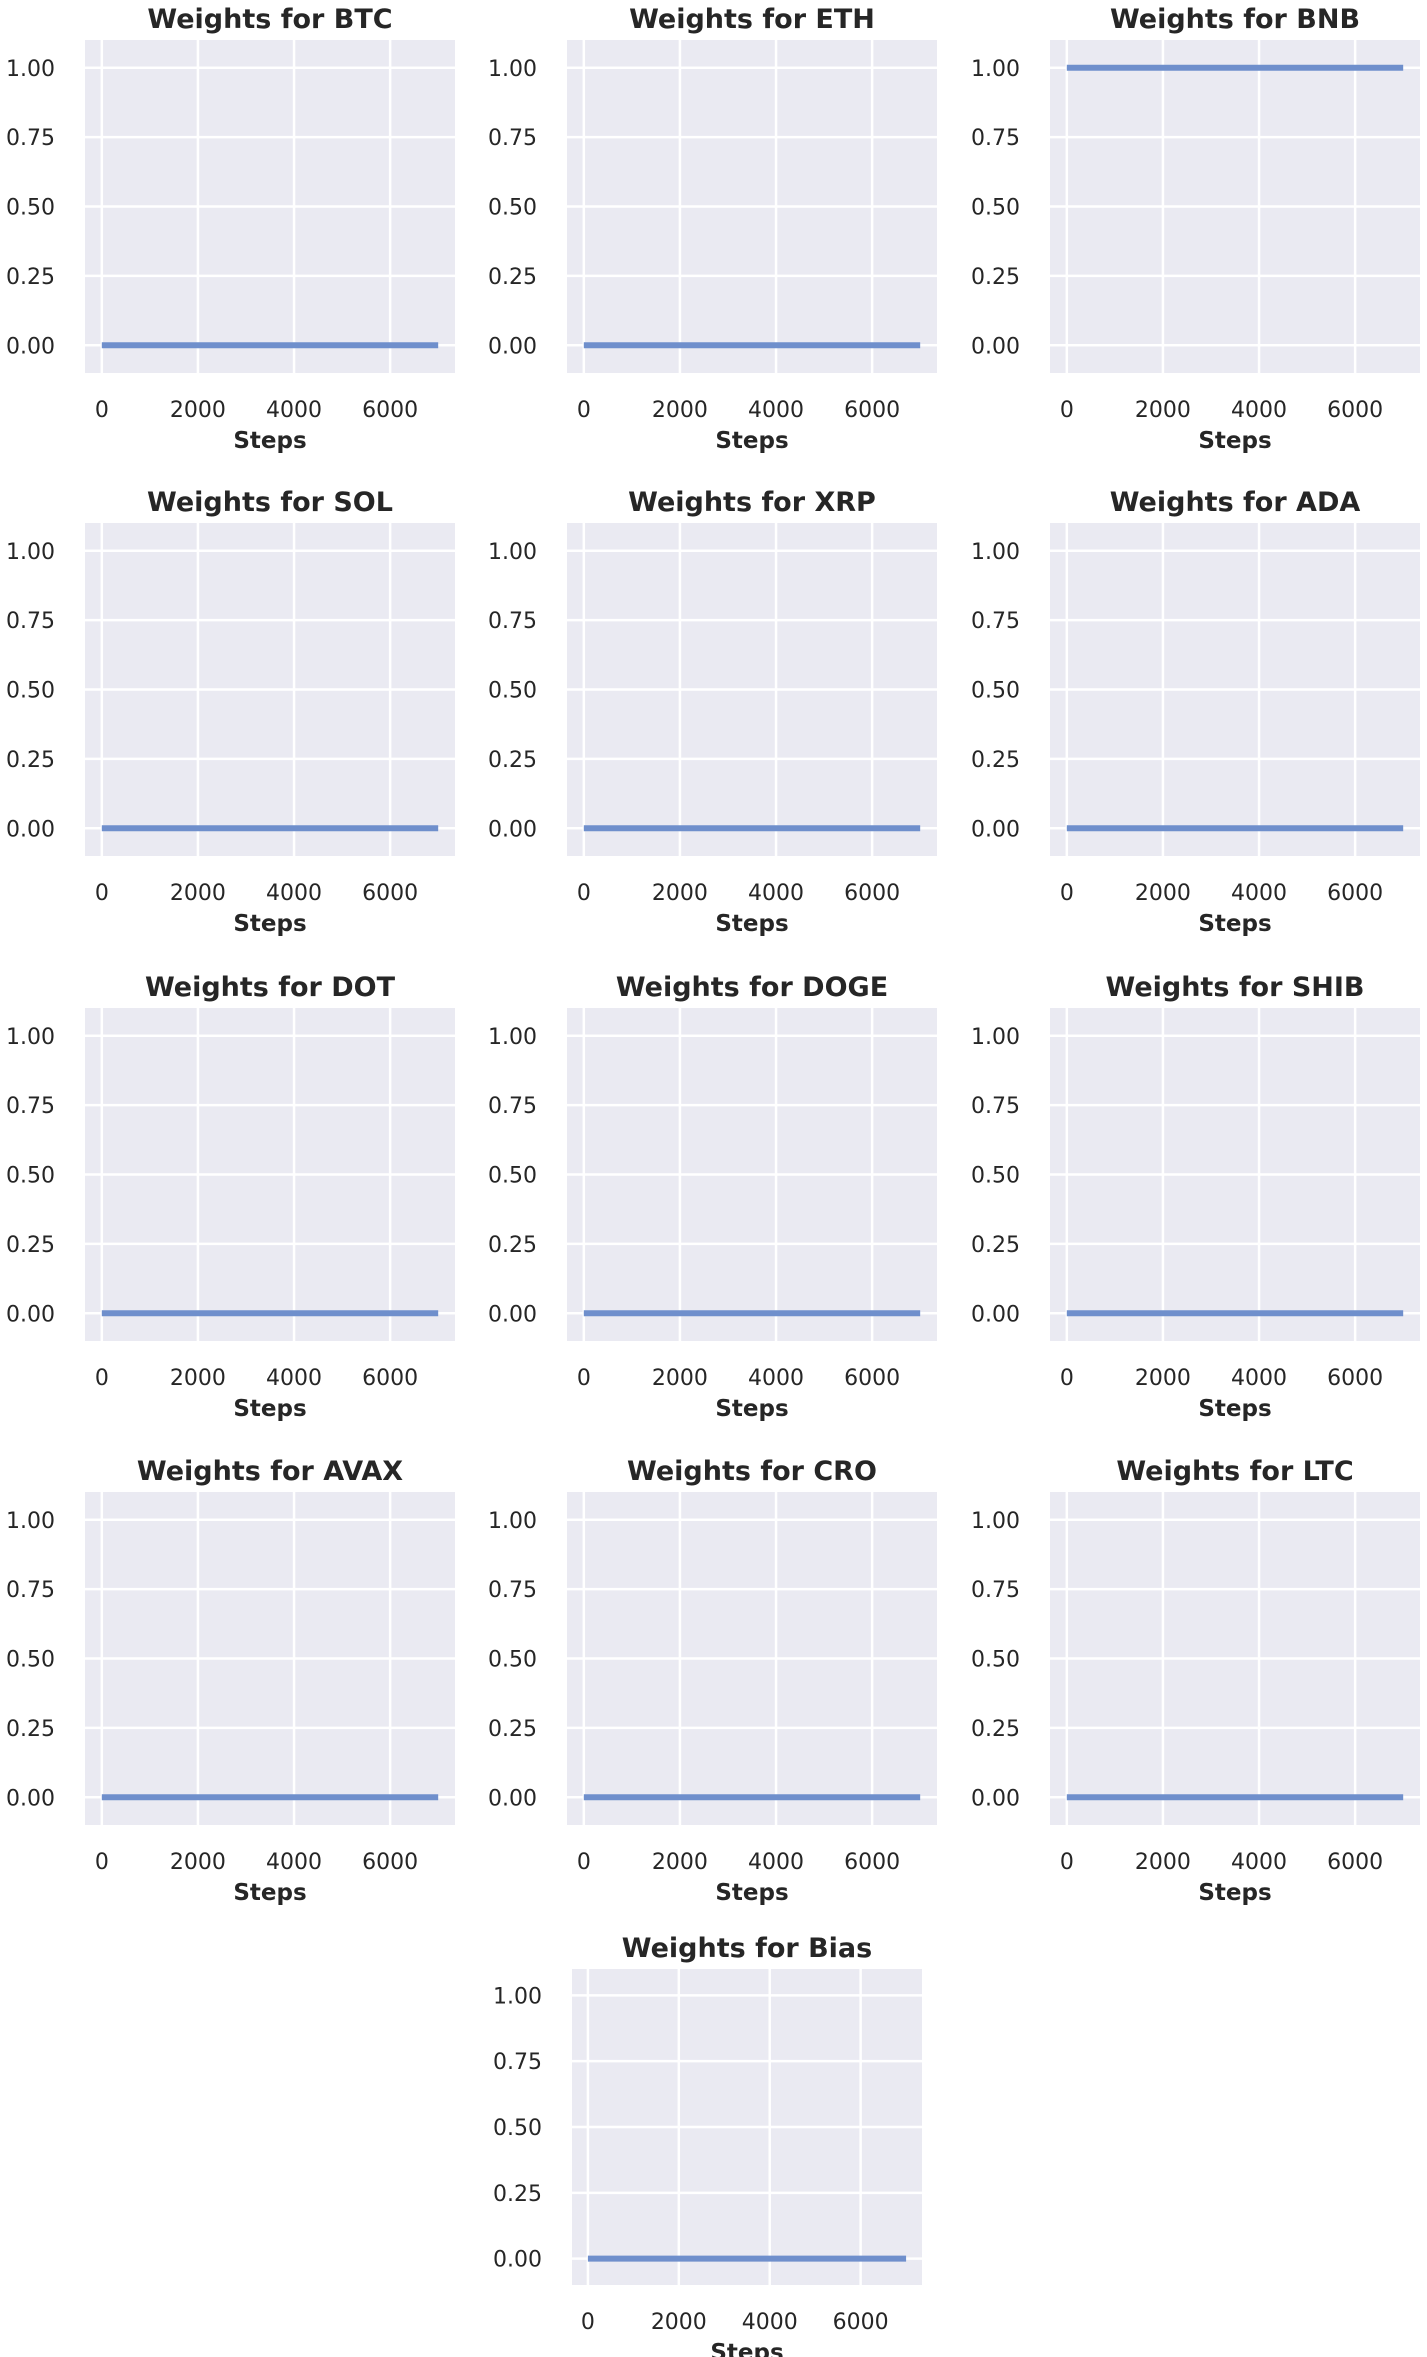 The image size is (1427, 2357). What do you see at coordinates (747, 1948) in the screenshot?
I see `chart-title: Weights for Bias` at bounding box center [747, 1948].